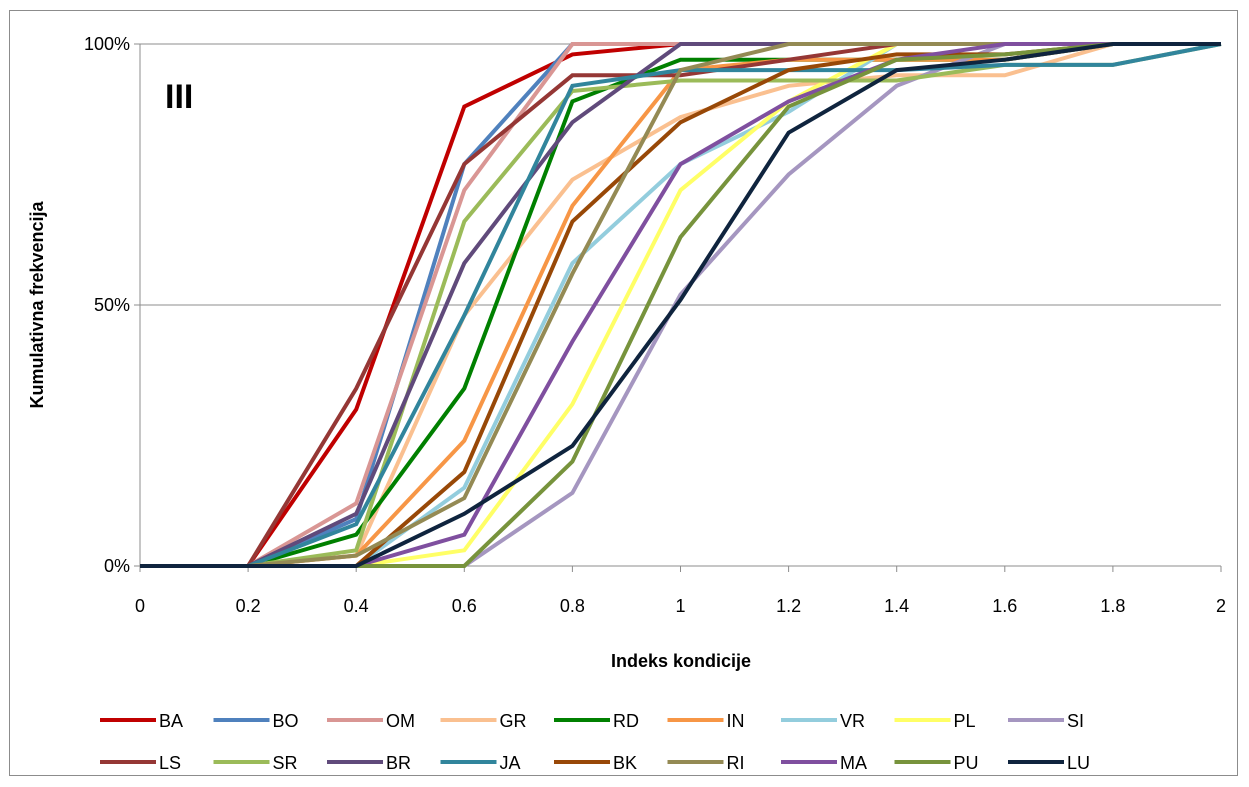 This screenshot has width=1249, height=787. What do you see at coordinates (853, 763) in the screenshot?
I see `legend-label-ma: MA` at bounding box center [853, 763].